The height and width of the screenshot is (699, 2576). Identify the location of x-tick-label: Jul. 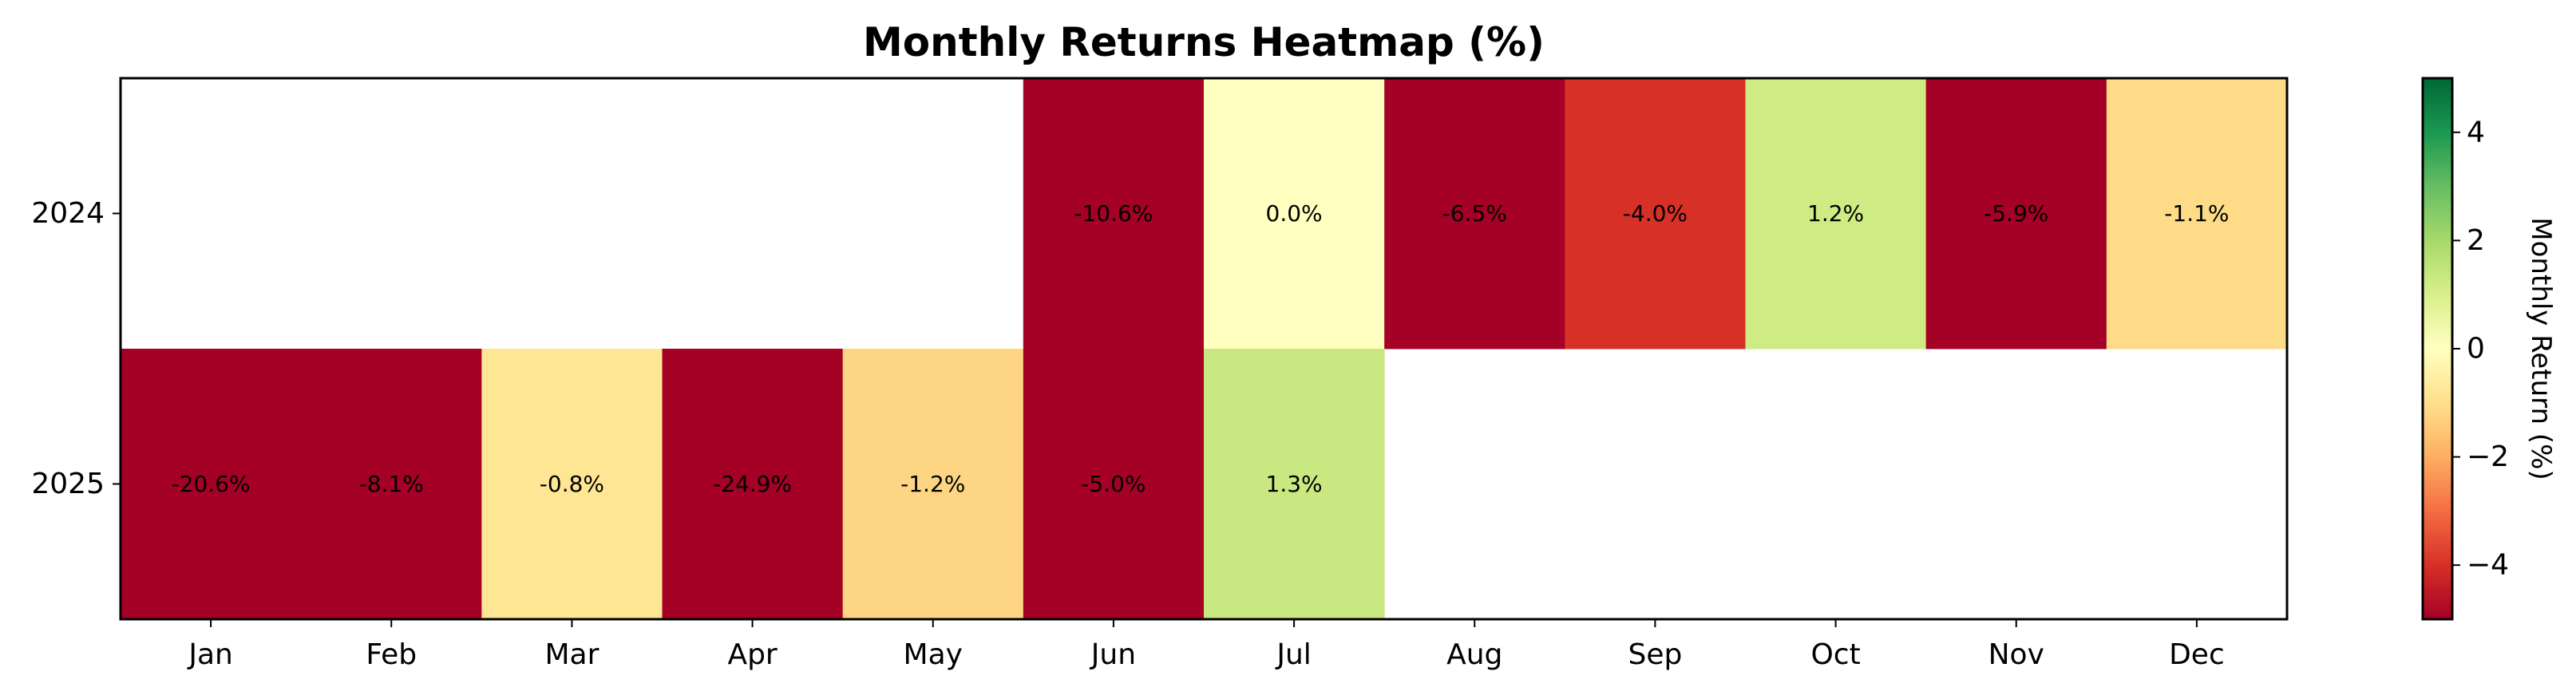
(1293, 654).